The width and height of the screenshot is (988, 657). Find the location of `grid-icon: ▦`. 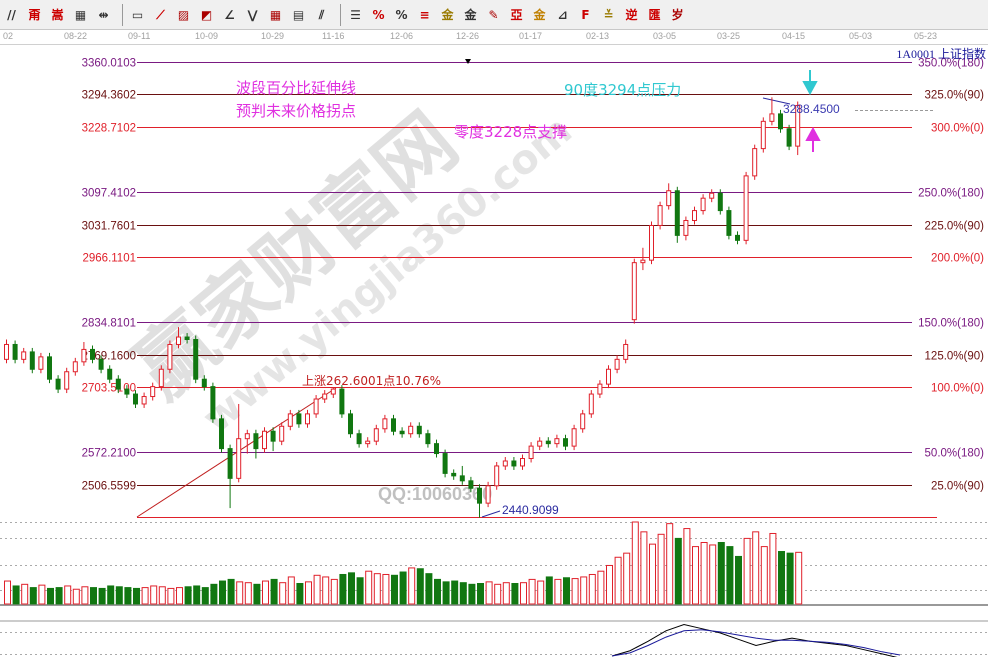

grid-icon: ▦ is located at coordinates (275, 14).